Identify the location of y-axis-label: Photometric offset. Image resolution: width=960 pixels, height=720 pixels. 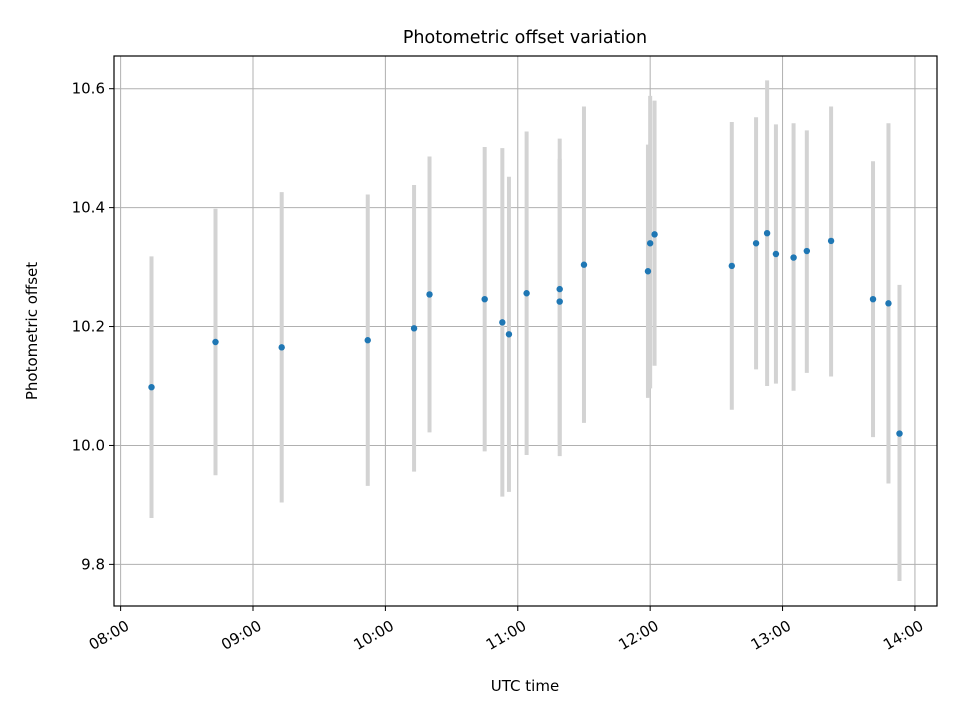
(32, 331).